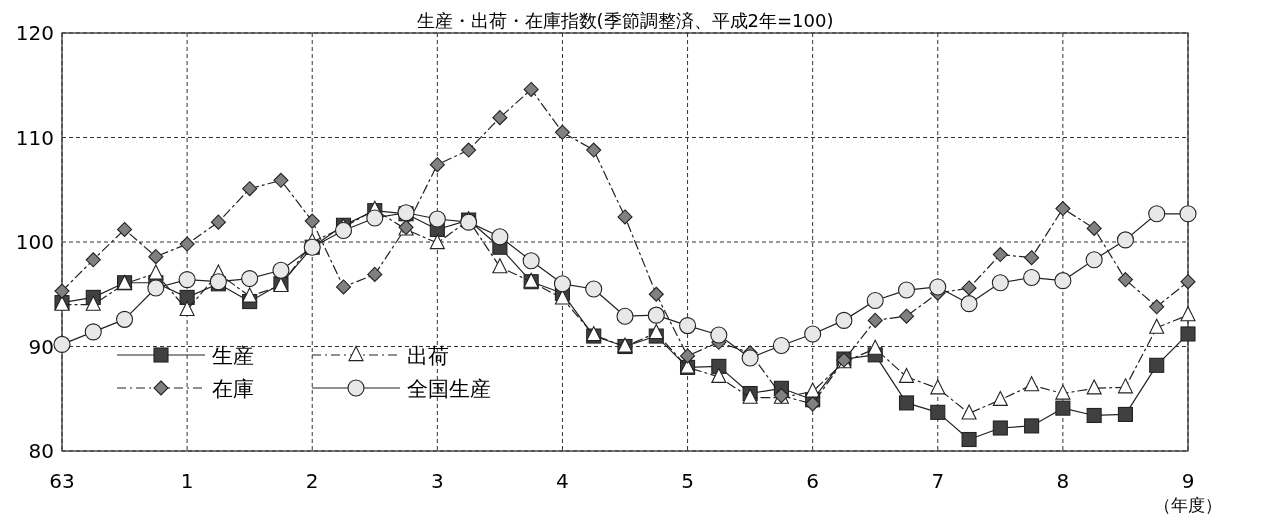 This screenshot has width=1286, height=522. Describe the element at coordinates (41, 346) in the screenshot. I see `y-tick-label: 90` at that location.